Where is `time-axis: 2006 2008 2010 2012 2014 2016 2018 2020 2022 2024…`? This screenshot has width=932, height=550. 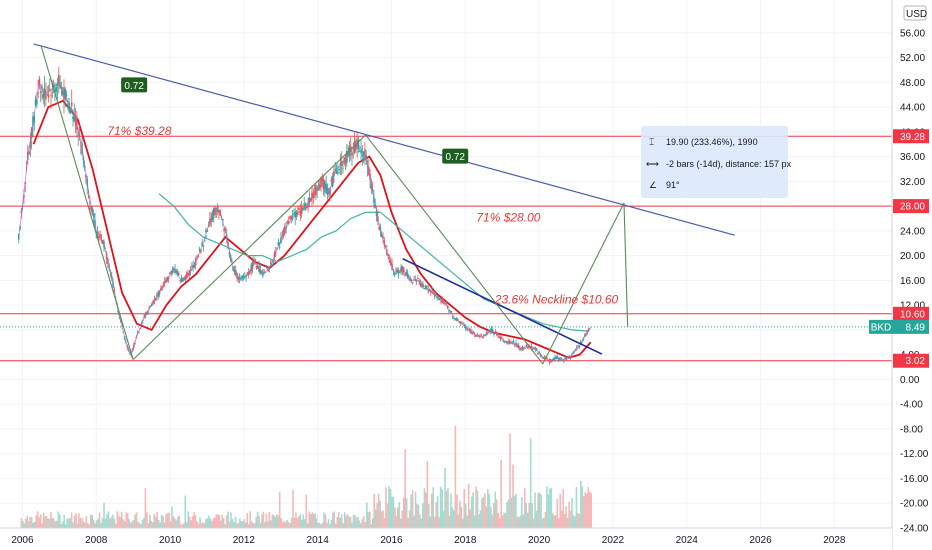
time-axis: 2006 2008 2010 2012 2014 2016 2018 2020 2022 2024… is located at coordinates (446, 538).